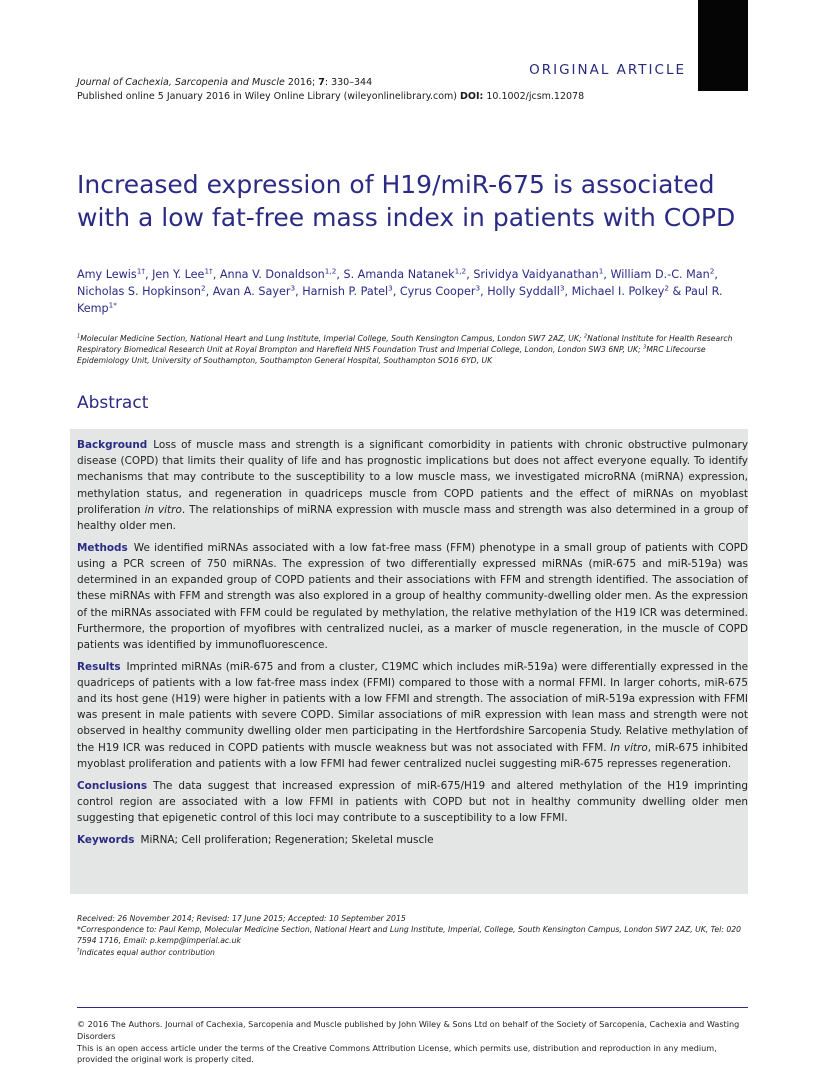 The image size is (825, 1087). I want to click on abstract-heading: Abstract, so click(113, 403).